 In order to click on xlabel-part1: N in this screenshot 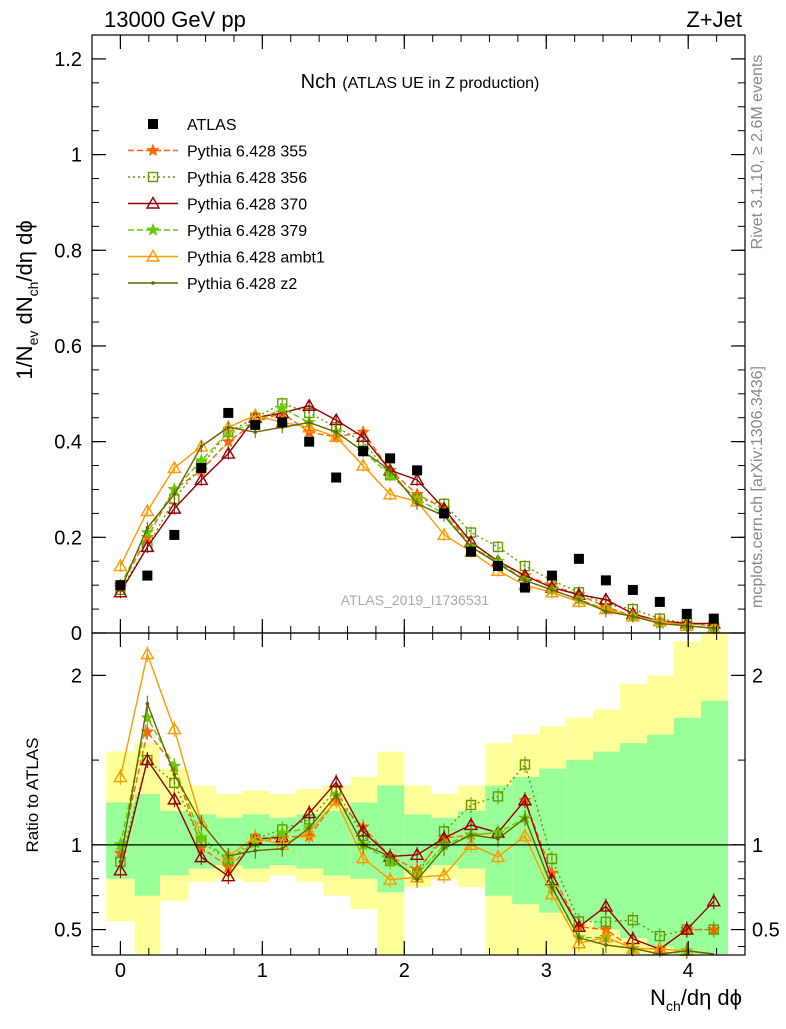, I will do `click(658, 997)`.